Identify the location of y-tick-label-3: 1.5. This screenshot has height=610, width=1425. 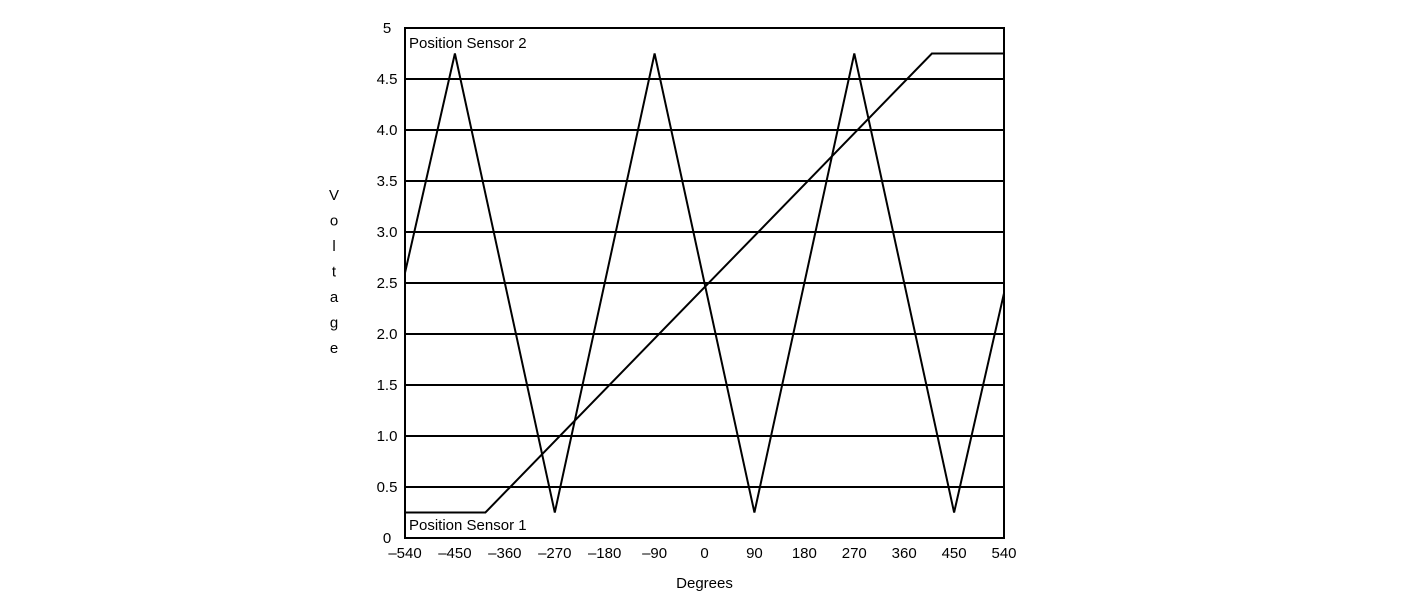
(387, 385).